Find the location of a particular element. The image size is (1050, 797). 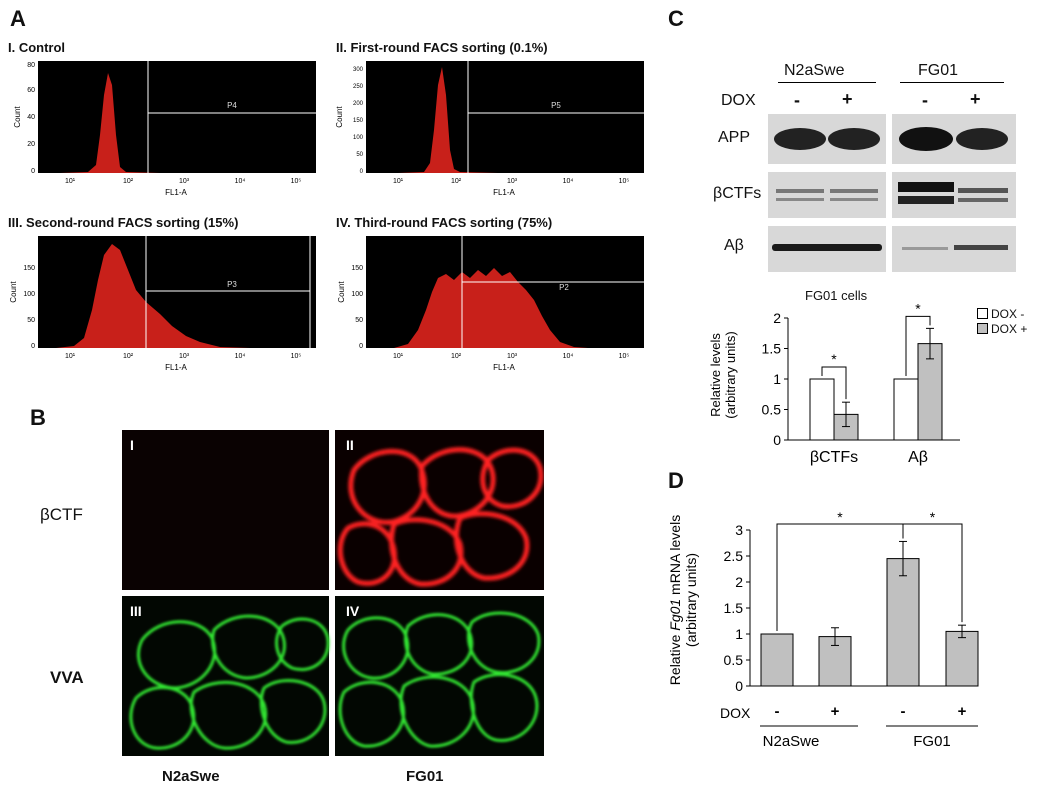

chart-d-dox-label: DOX is located at coordinates (735, 713).